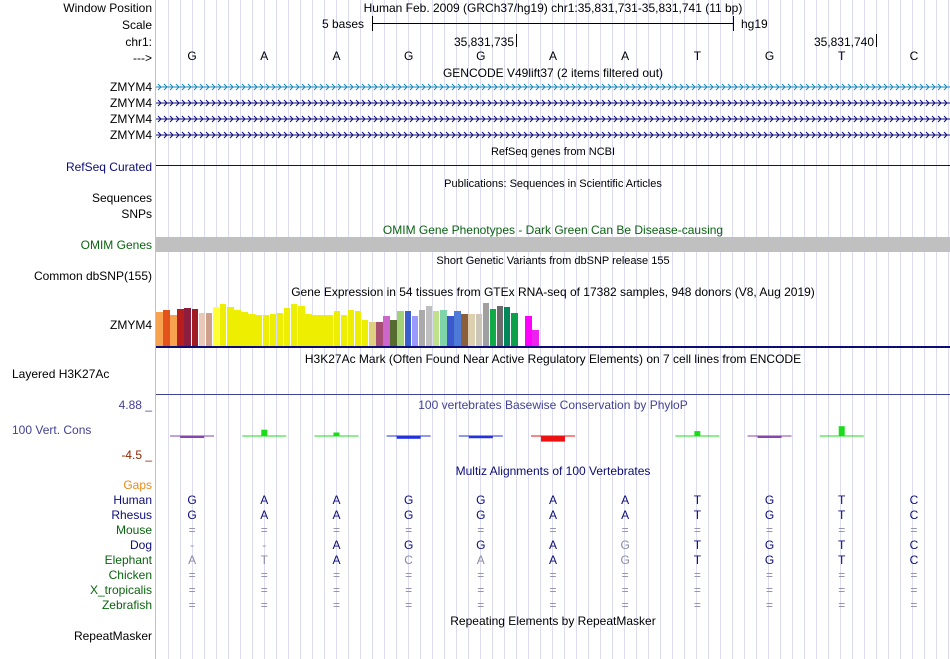  I want to click on gtex-bar-chart, so click(553, 323).